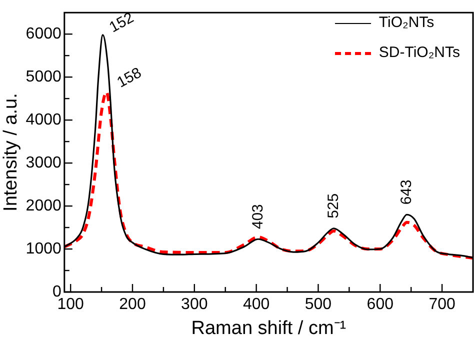 This screenshot has height=340, width=474. What do you see at coordinates (129, 78) in the screenshot?
I see `annotation: 158` at bounding box center [129, 78].